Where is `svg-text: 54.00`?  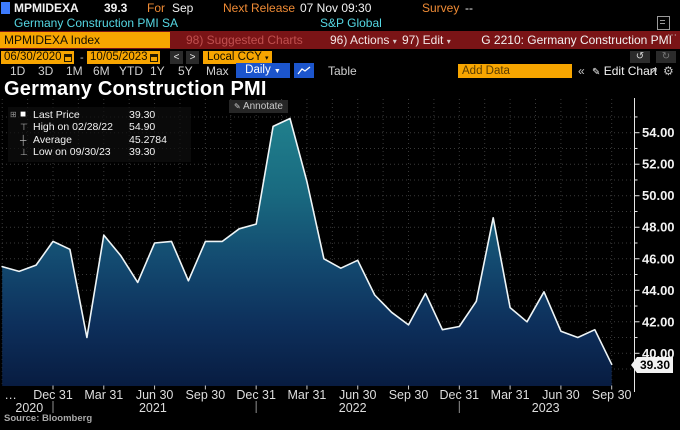 svg-text: 54.00 is located at coordinates (658, 132).